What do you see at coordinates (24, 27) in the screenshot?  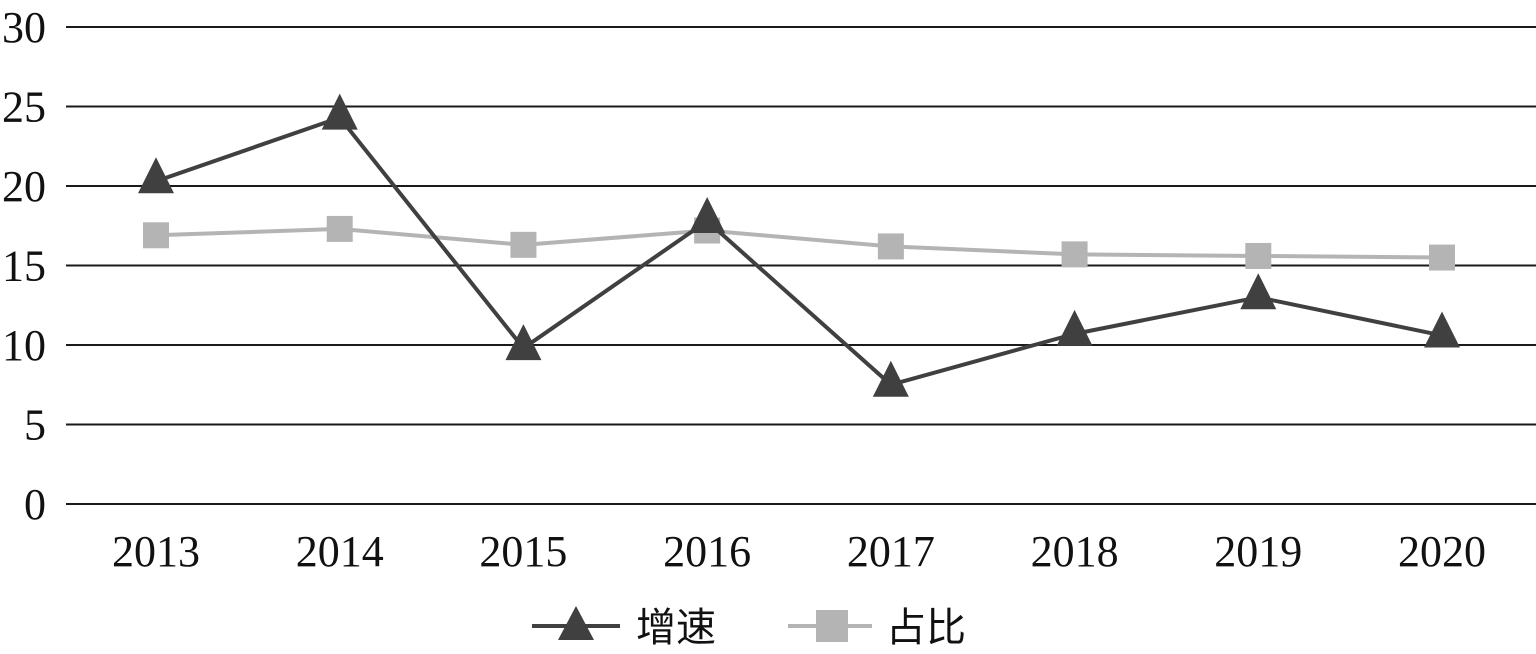 I see `y-tick-label: 30` at bounding box center [24, 27].